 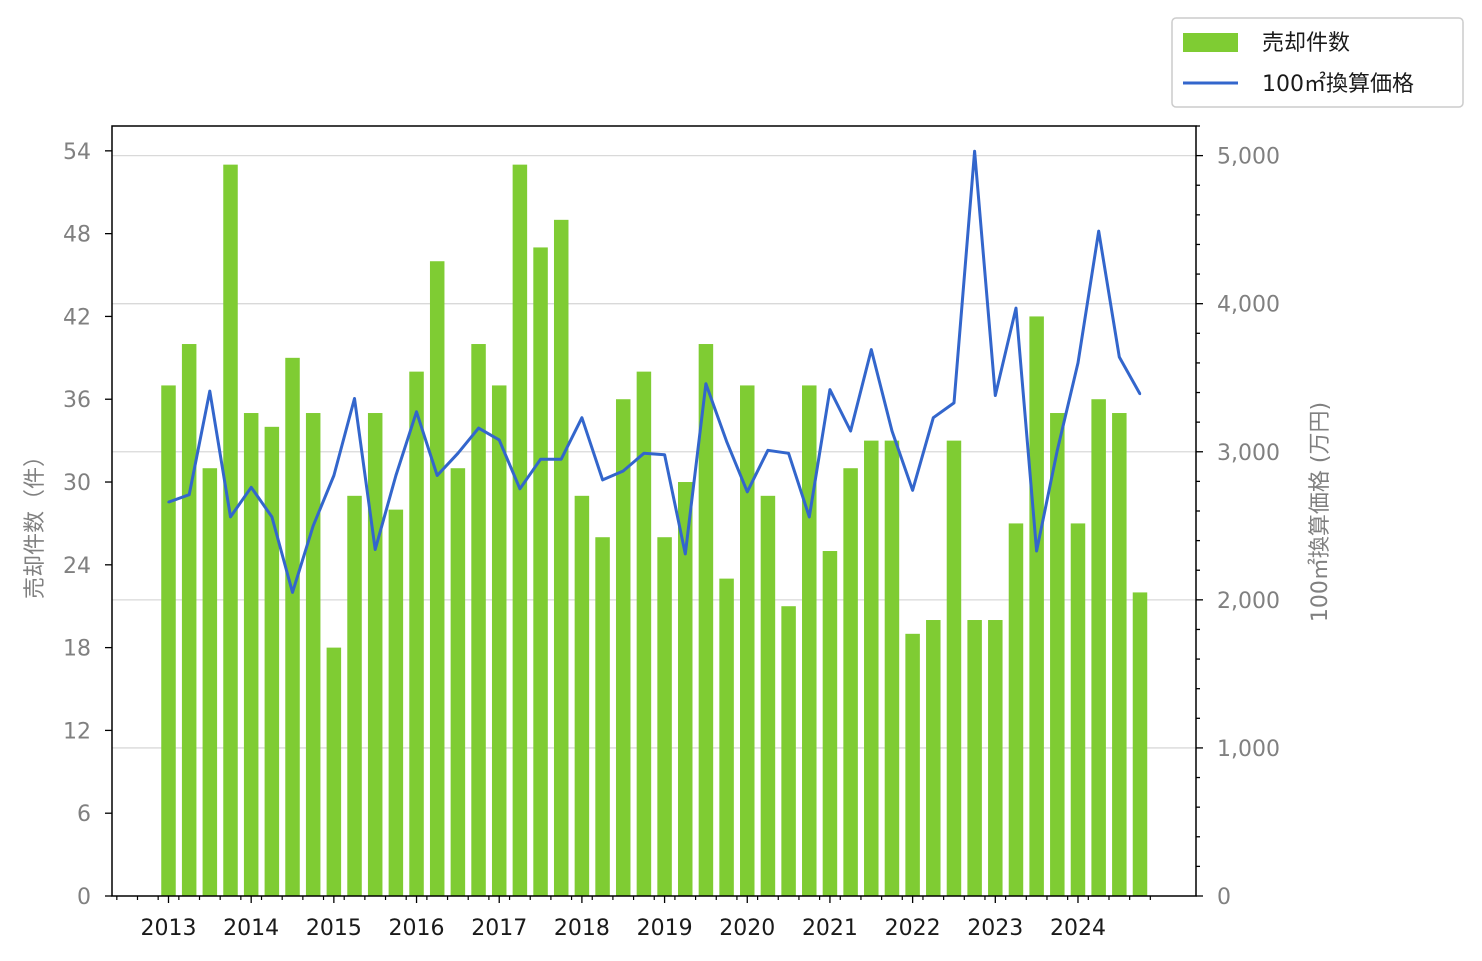 What do you see at coordinates (747, 928) in the screenshot?
I see `x-tick-label: 2020` at bounding box center [747, 928].